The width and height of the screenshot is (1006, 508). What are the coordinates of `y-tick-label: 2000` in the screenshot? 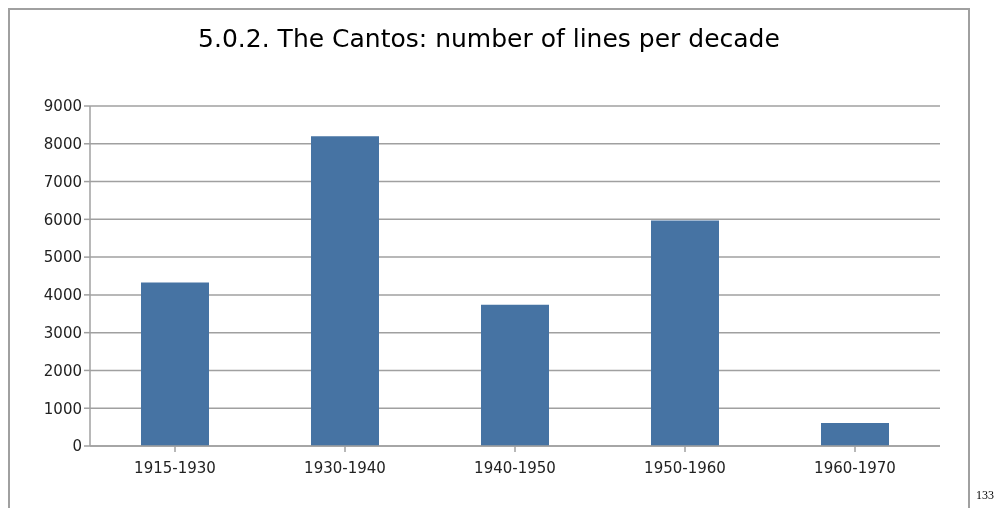 It's located at (62, 370).